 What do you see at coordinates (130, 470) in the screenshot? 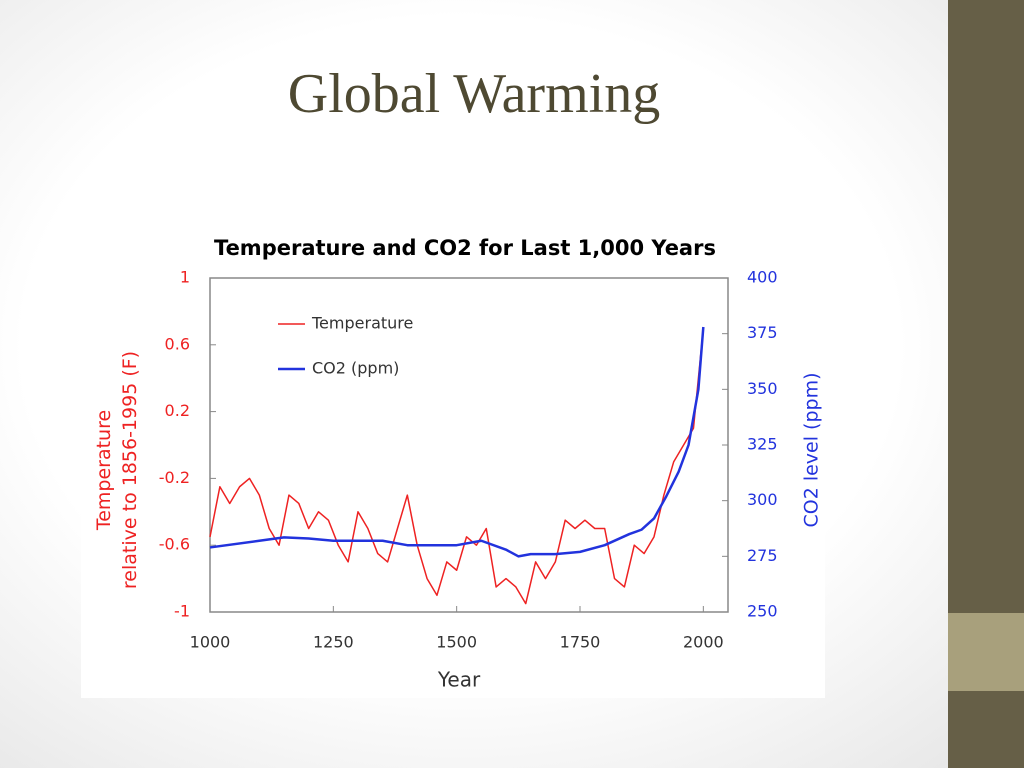
I see `y-axis-label-line: relative to 1856-1995 (F)` at bounding box center [130, 470].